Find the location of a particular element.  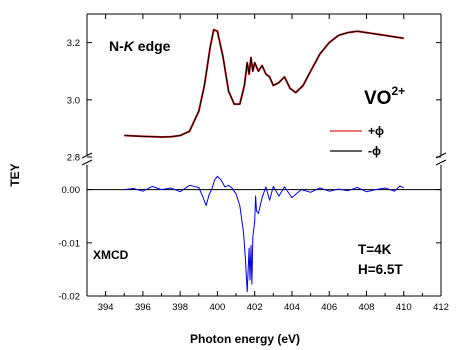

x-axis-label: Photon energy (eV) is located at coordinates (245, 339).